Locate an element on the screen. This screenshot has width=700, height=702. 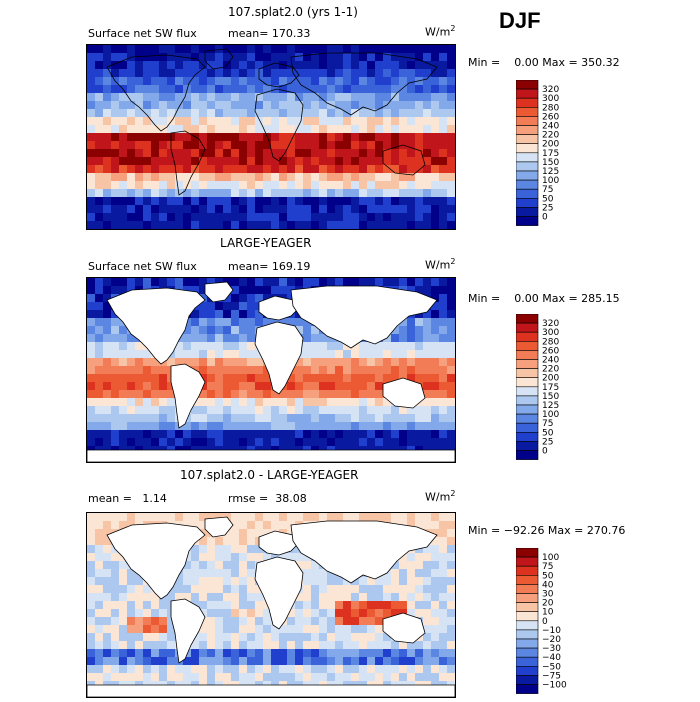
colorbar-tick-label: −40 is located at coordinates (551, 658).